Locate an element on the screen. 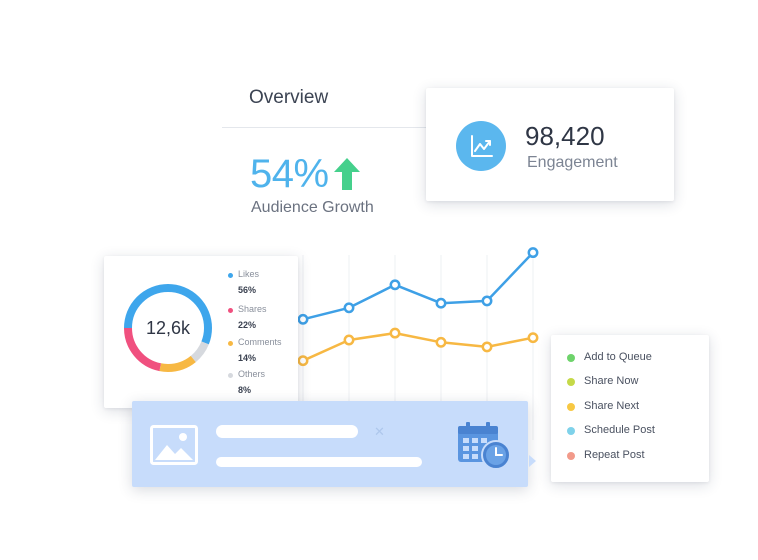 The height and width of the screenshot is (560, 758). menu-item-repeat-post: Repeat Post is located at coordinates (637, 456).